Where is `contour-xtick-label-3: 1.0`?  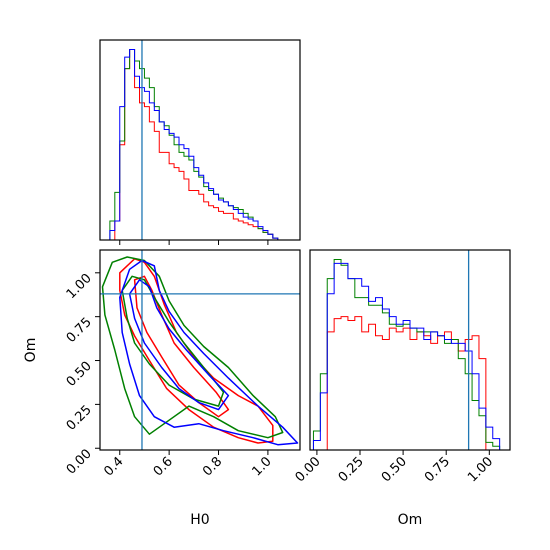 contour-xtick-label-3: 1.0 is located at coordinates (261, 466).